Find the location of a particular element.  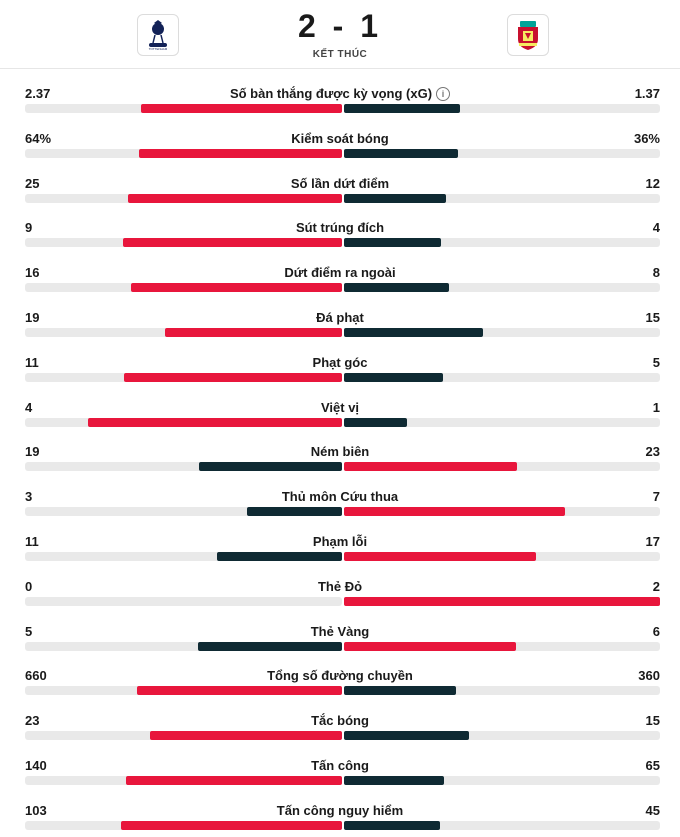

liverpool-crest-icon is located at coordinates (528, 35).